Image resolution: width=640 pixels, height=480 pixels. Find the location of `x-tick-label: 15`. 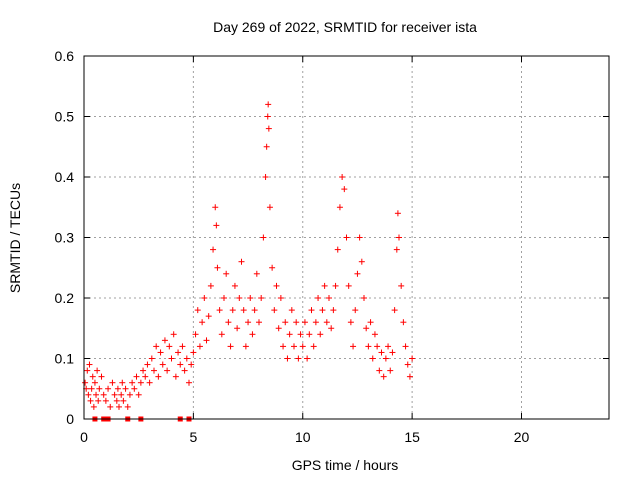

x-tick-label: 15 is located at coordinates (412, 437).